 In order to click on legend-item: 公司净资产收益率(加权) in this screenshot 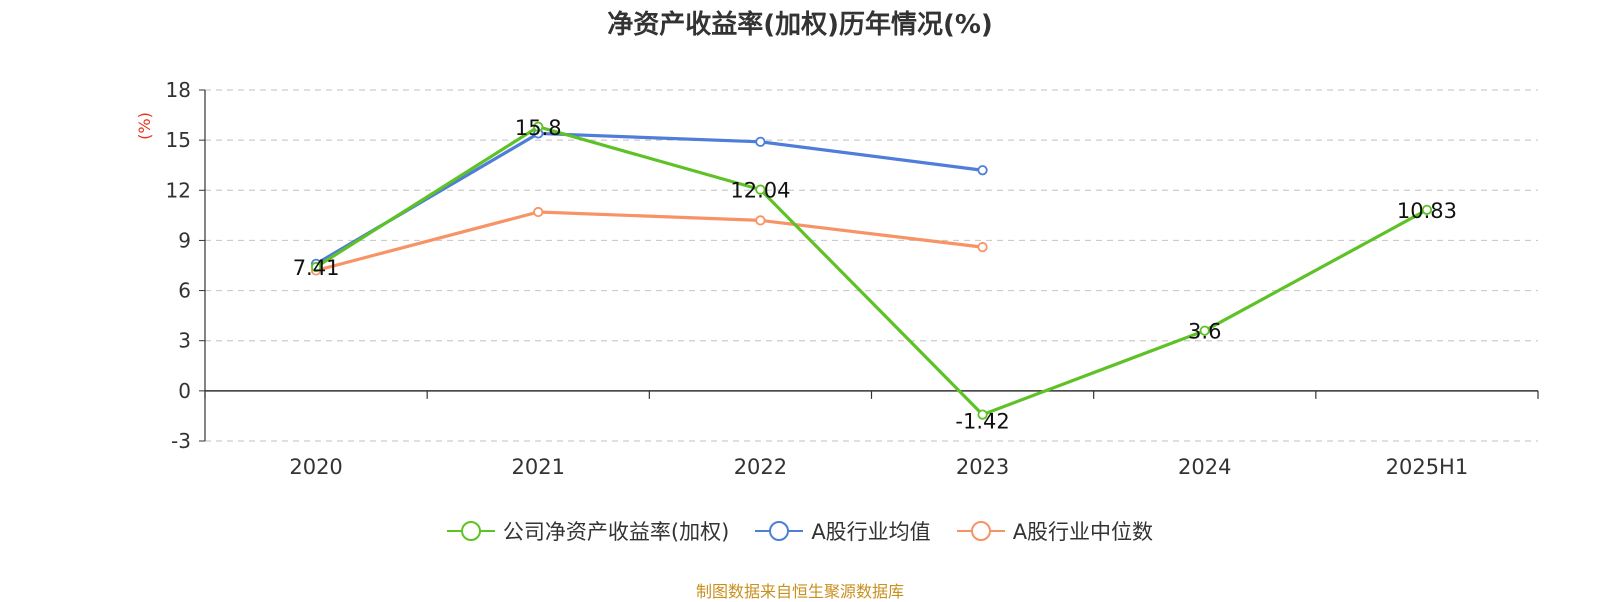, I will do `click(588, 531)`.